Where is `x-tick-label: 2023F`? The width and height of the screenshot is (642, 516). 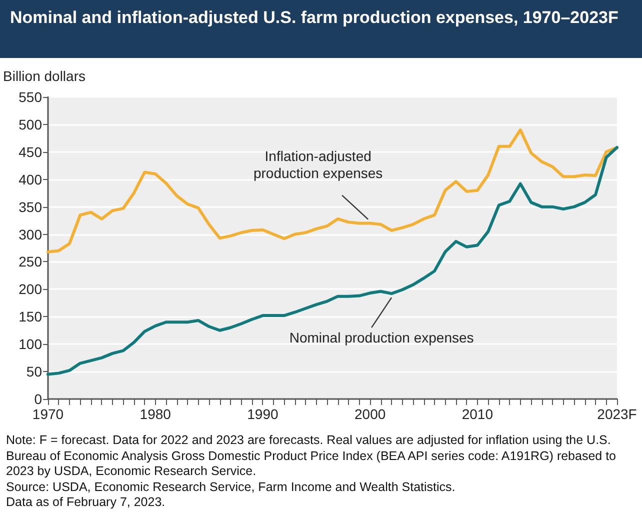
x-tick-label: 2023F is located at coordinates (617, 414).